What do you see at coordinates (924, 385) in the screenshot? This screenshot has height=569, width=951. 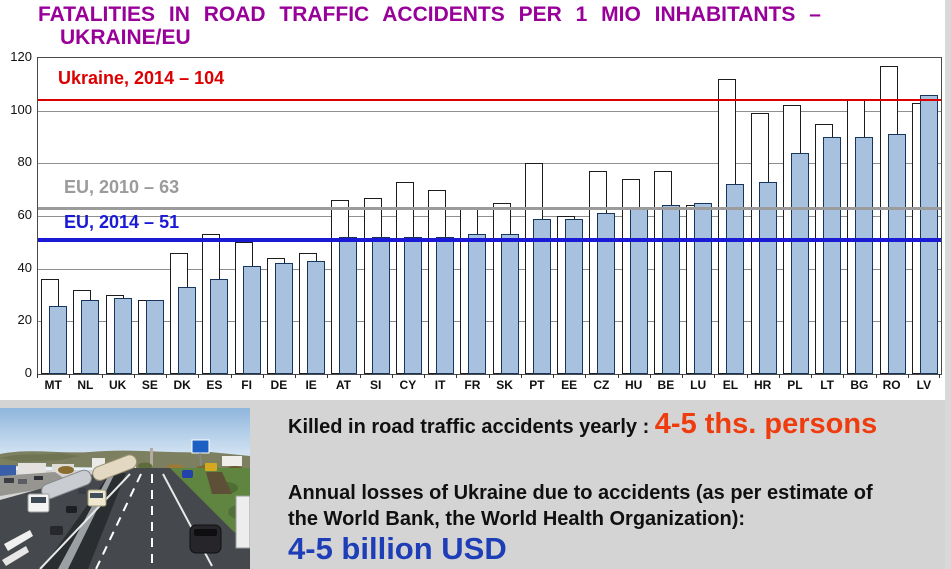 I see `x-label-LV: LV` at bounding box center [924, 385].